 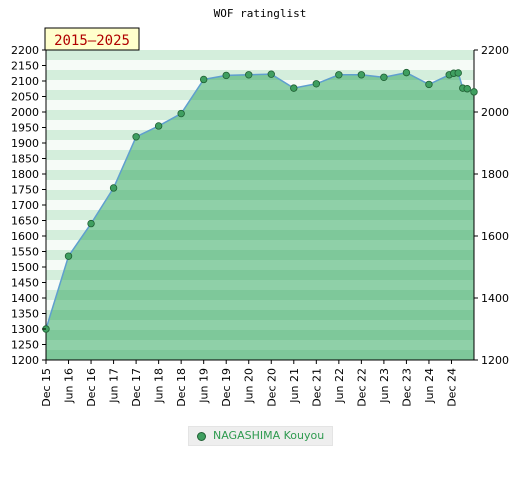 What do you see at coordinates (25, 174) in the screenshot?
I see `y-tick-label: 1800` at bounding box center [25, 174].